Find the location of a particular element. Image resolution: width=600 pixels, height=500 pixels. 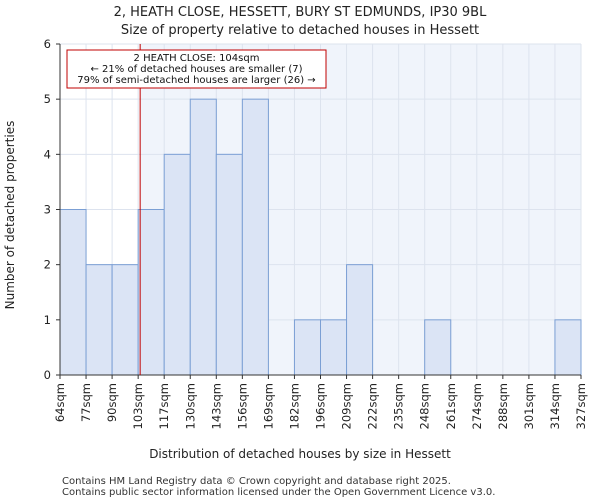

y-tick-label: 6 is located at coordinates (47, 44).